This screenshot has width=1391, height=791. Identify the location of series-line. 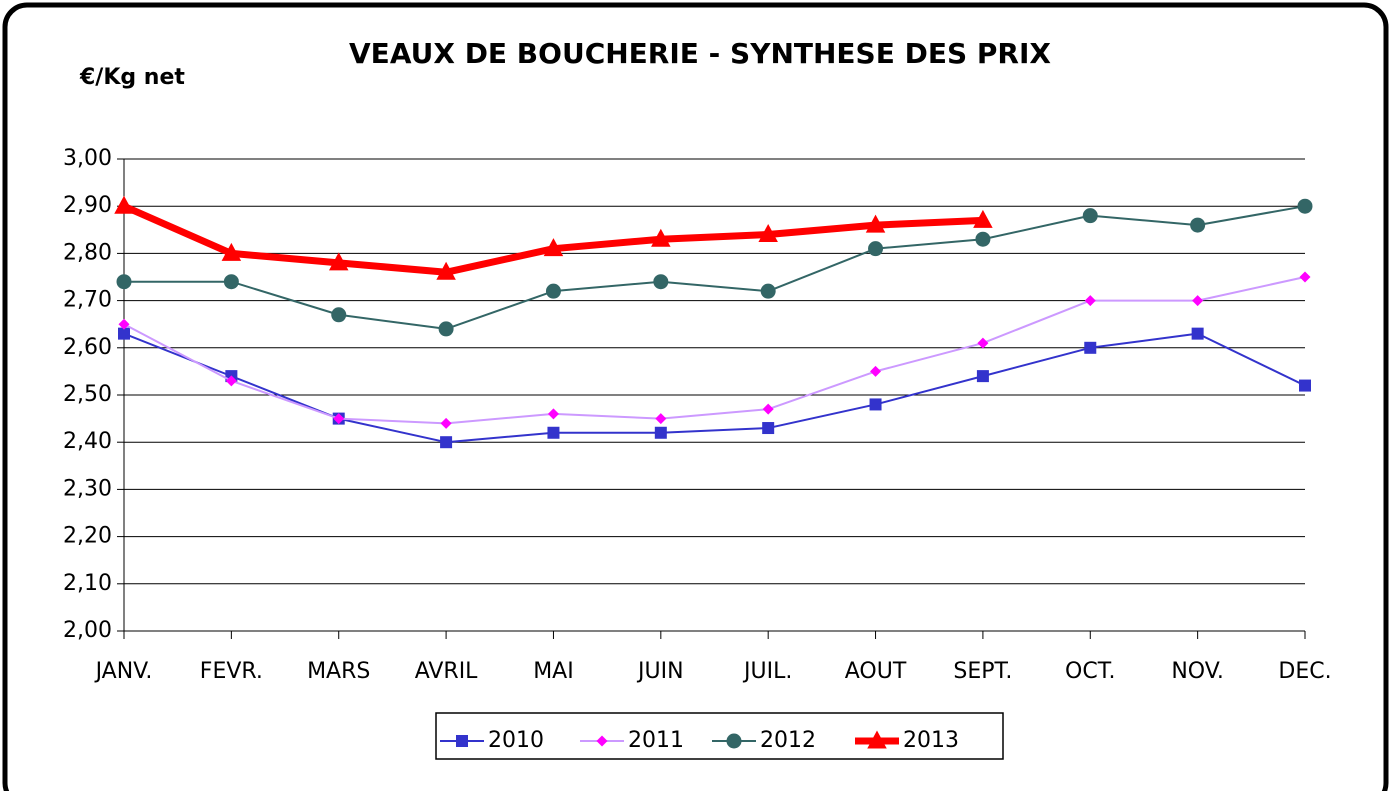
(715, 267).